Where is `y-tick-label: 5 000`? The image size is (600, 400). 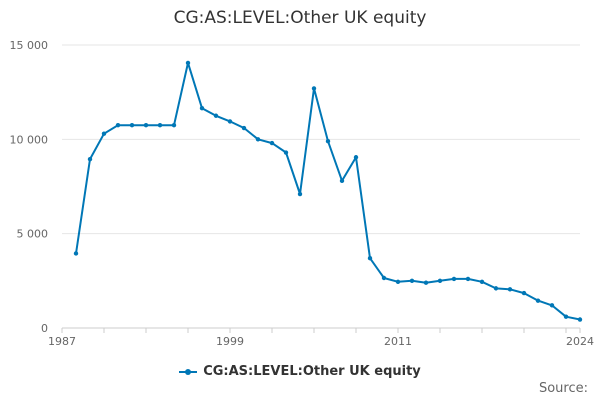
y-tick-label: 5 000 is located at coordinates (33, 234).